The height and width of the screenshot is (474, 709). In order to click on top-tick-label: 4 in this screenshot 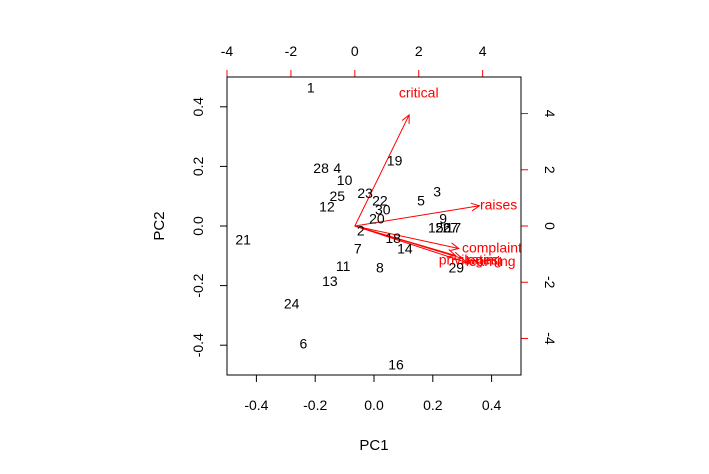, I will do `click(483, 51)`.